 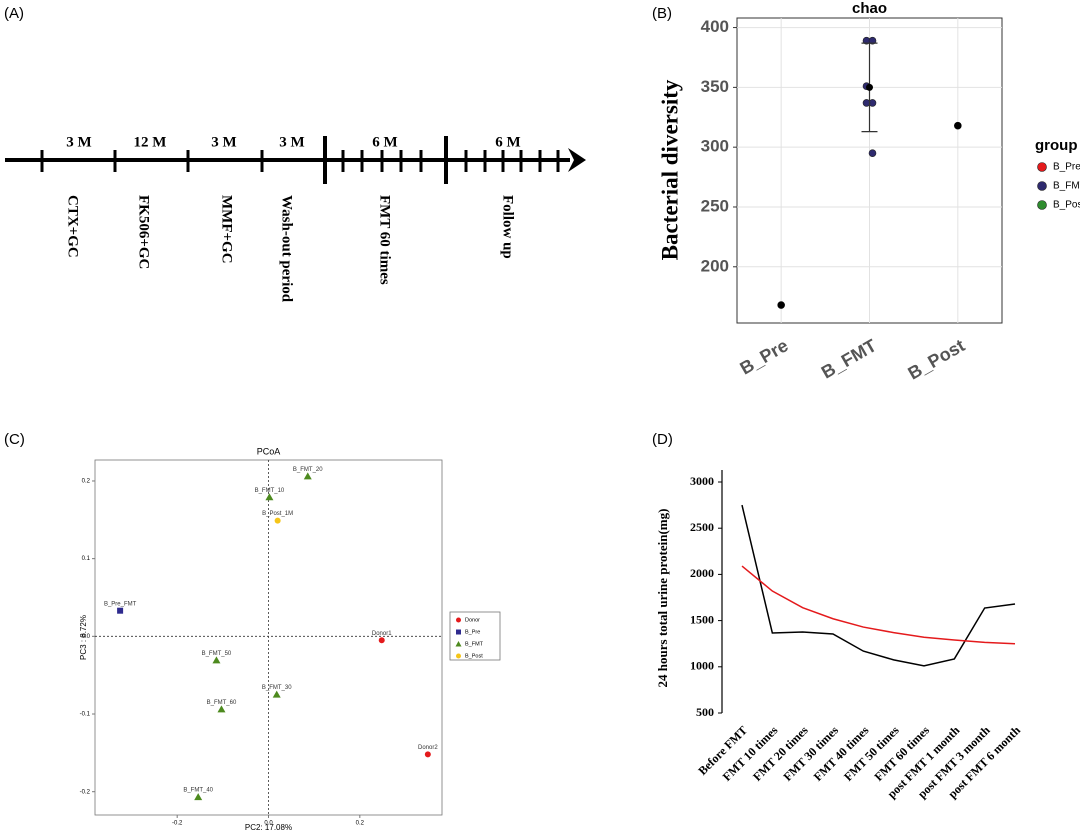 I want to click on y-tick-label: 0.1, so click(x=86, y=559).